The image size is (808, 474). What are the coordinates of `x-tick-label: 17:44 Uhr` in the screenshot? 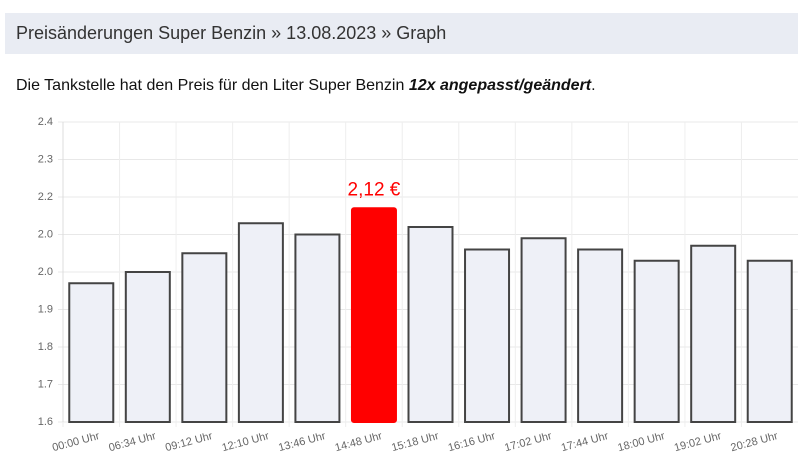 It's located at (585, 442).